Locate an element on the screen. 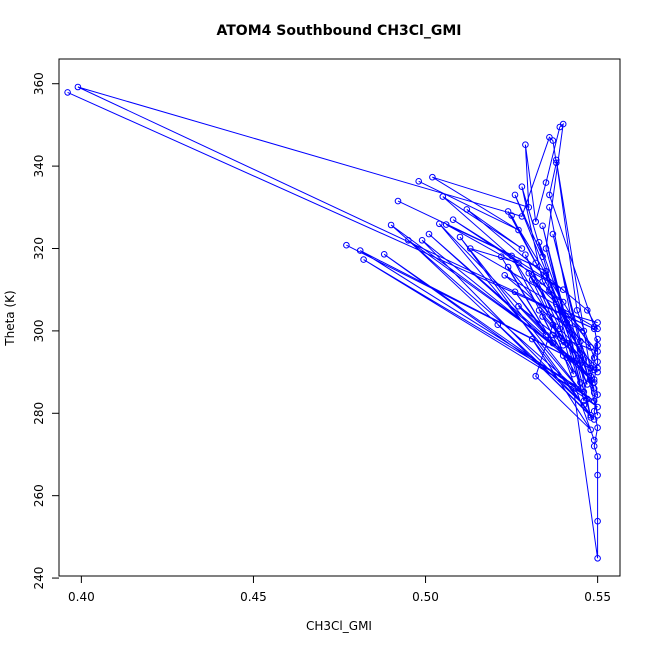  chart-title: ATOM4 Southbound CH3Cl_GMI is located at coordinates (339, 31).